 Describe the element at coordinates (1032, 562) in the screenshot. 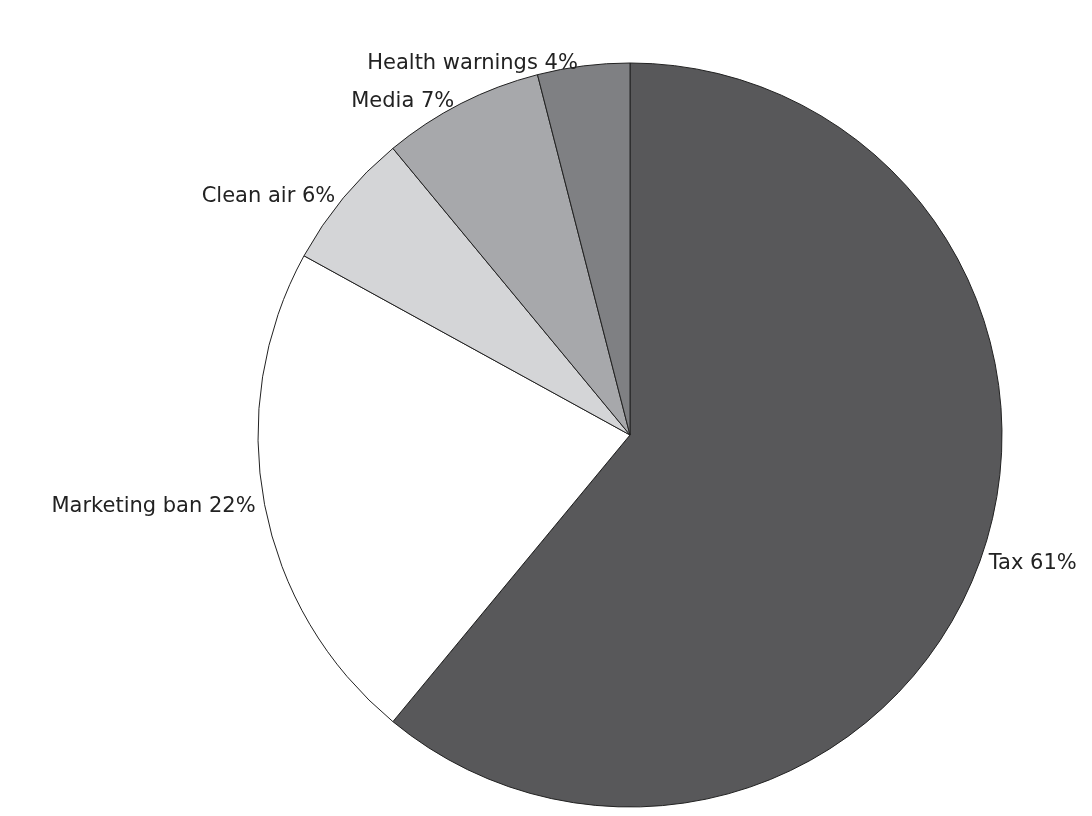

I see `slice-label: Tax 61%` at that location.